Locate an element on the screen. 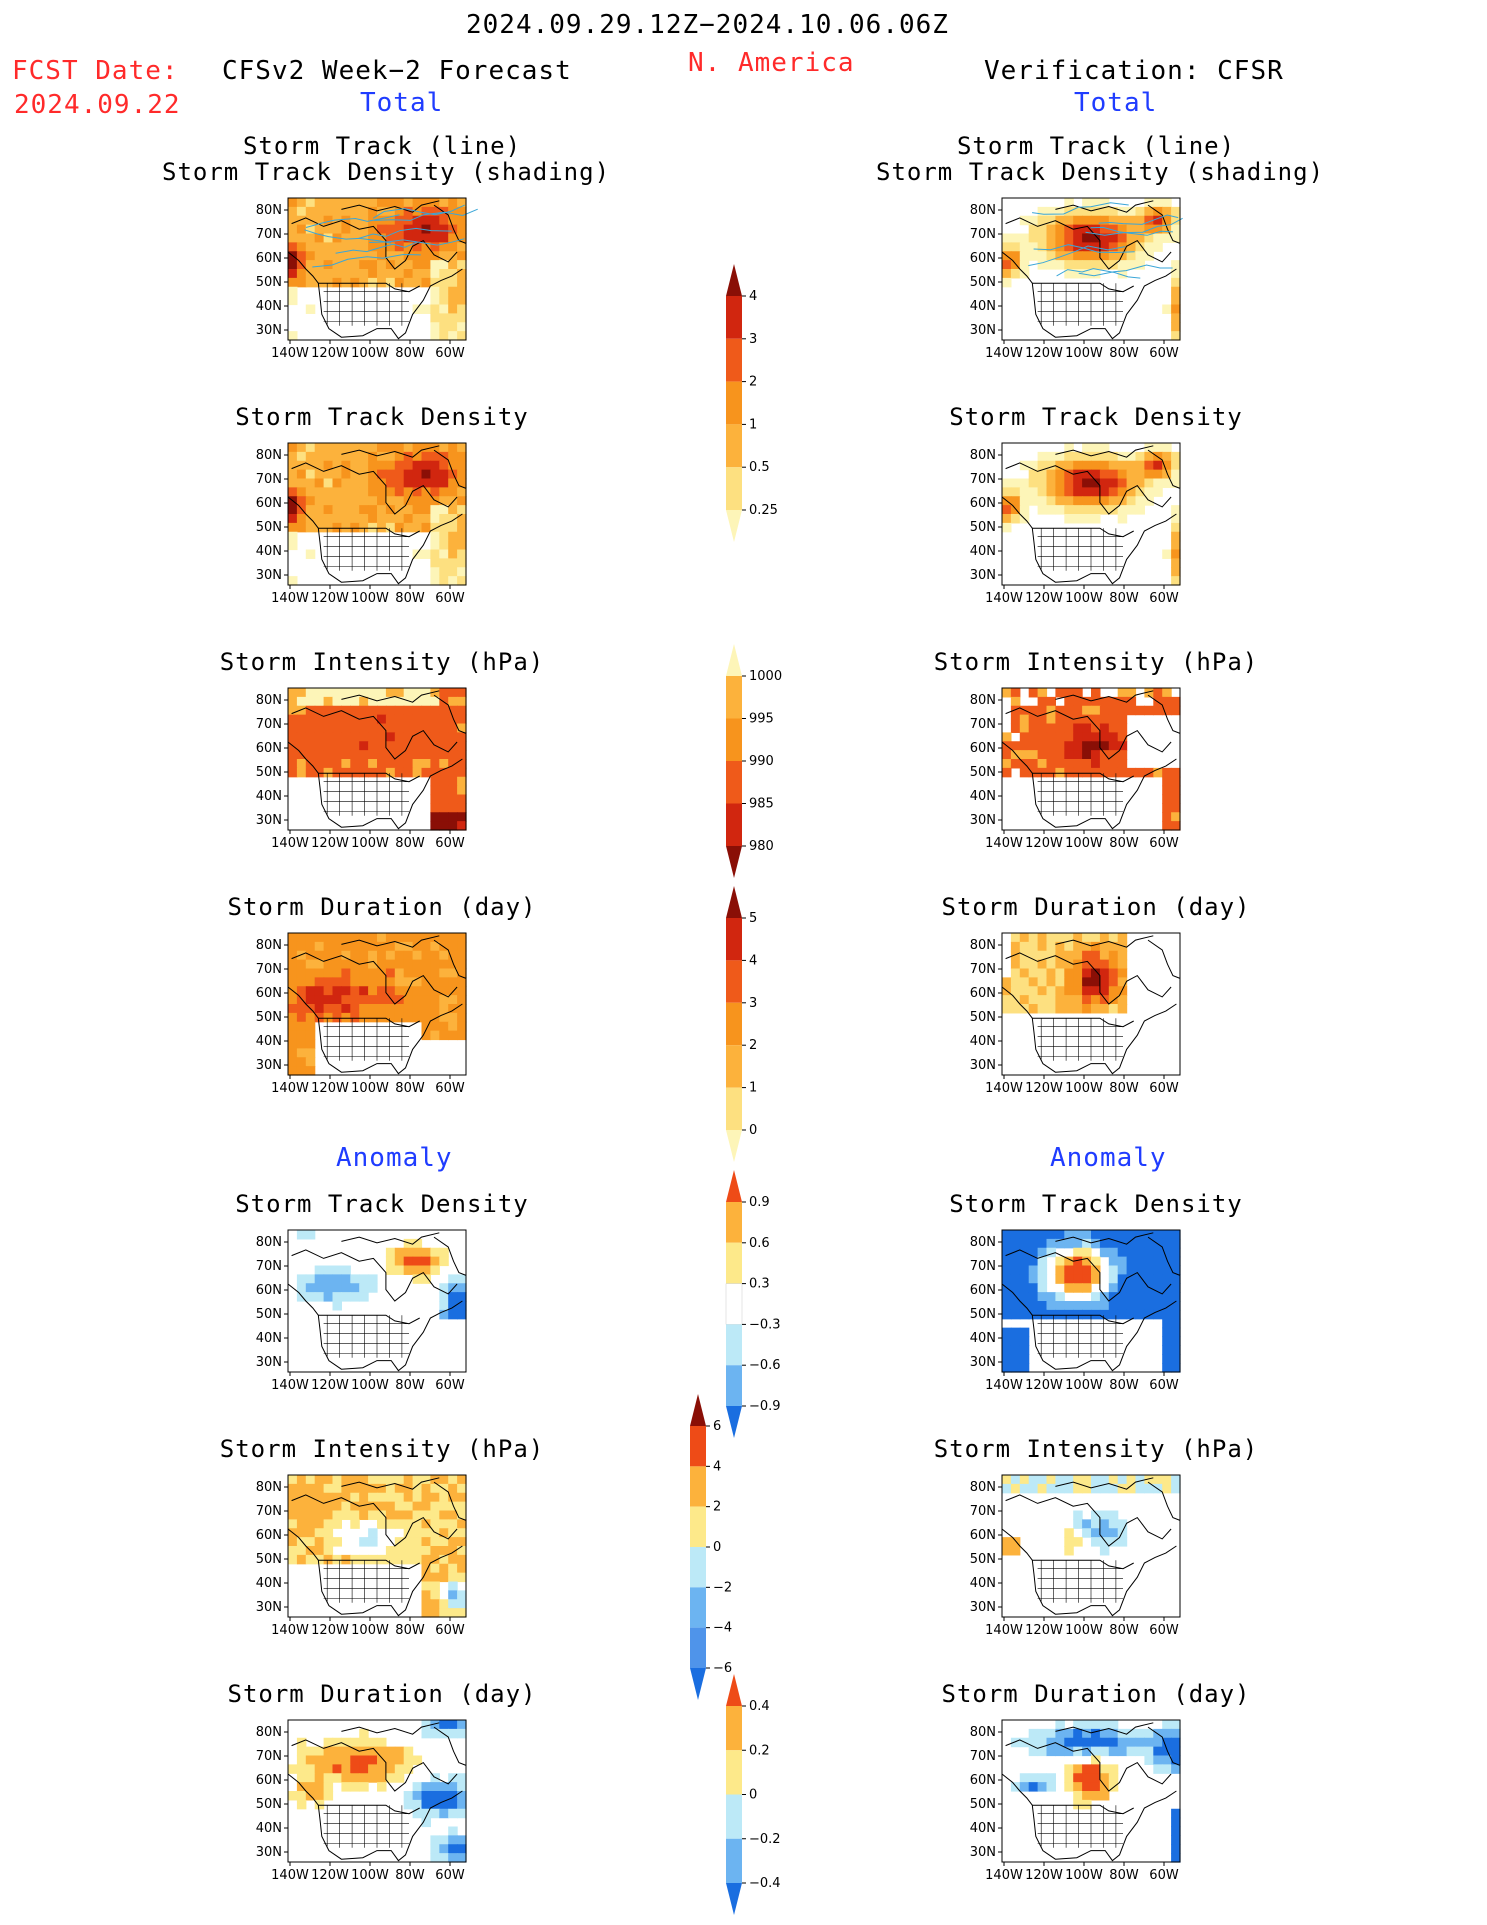 This screenshot has height=1925, width=1487. verification-title: Verification: CFSR is located at coordinates (1134, 71).